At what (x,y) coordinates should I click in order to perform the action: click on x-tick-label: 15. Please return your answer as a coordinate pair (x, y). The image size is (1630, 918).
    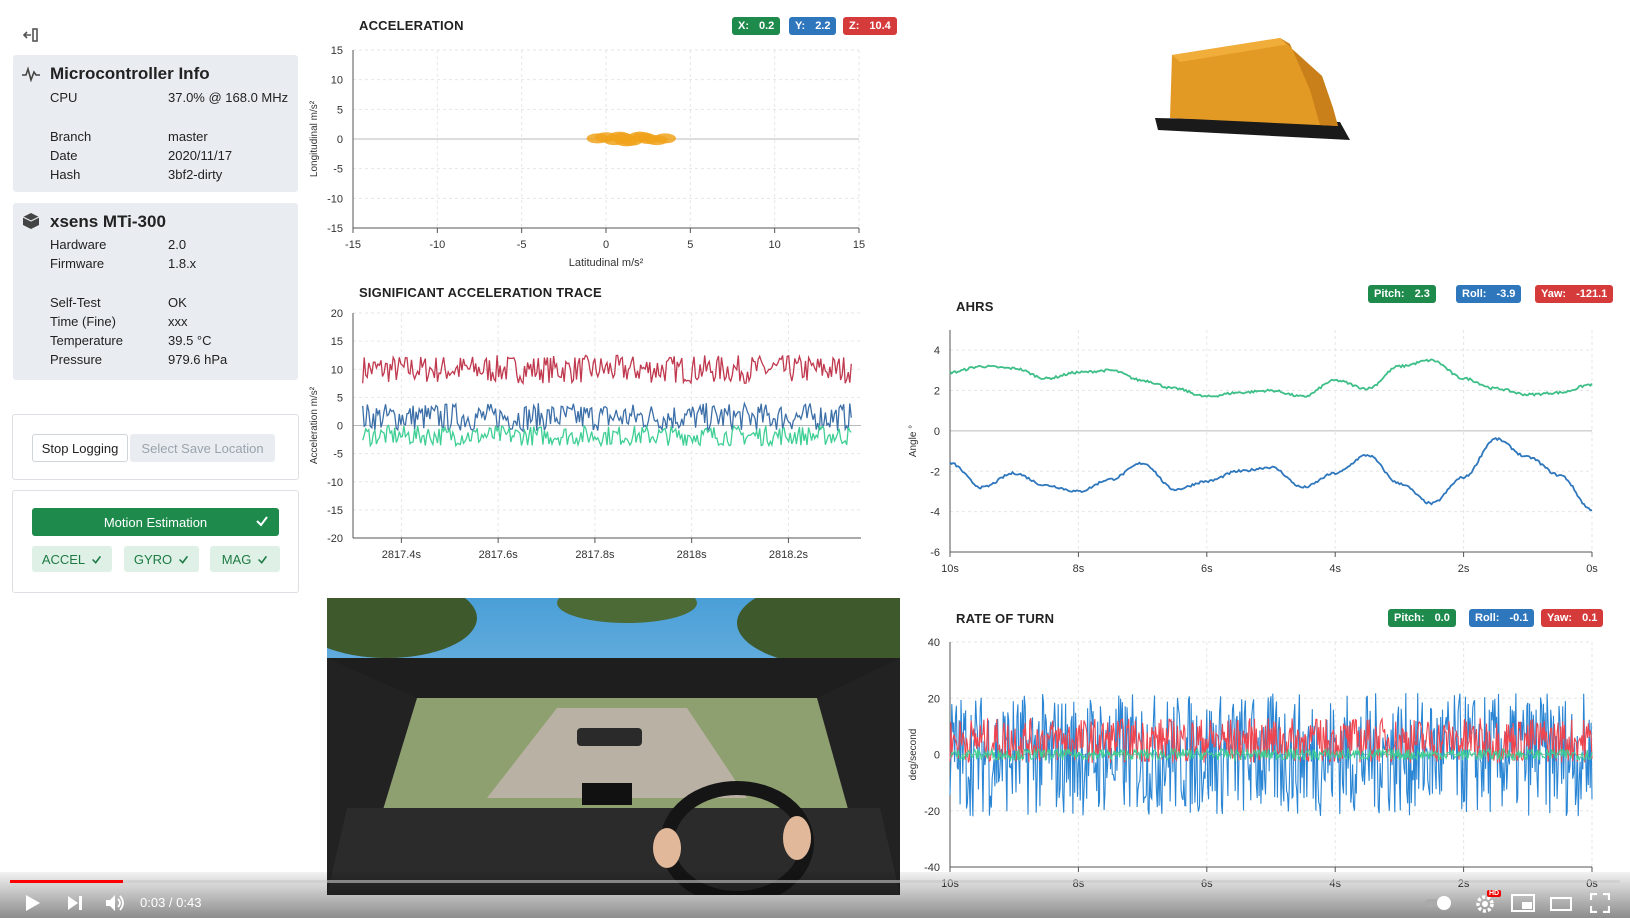
    Looking at the image, I should click on (859, 245).